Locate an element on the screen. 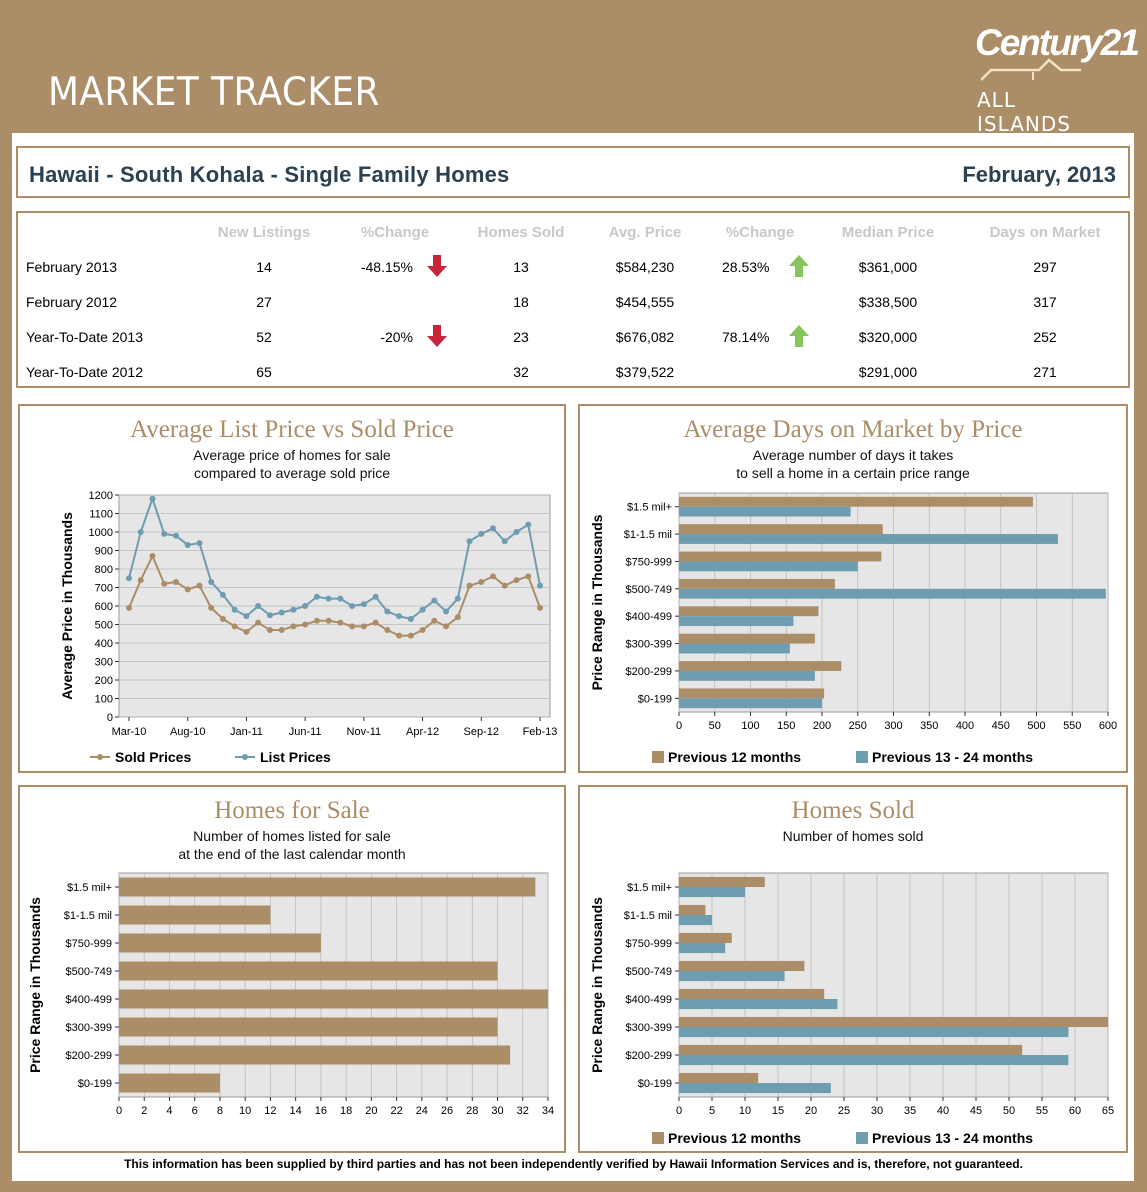  chart-subtitle-1: Number of homes listed for sale is located at coordinates (292, 836).